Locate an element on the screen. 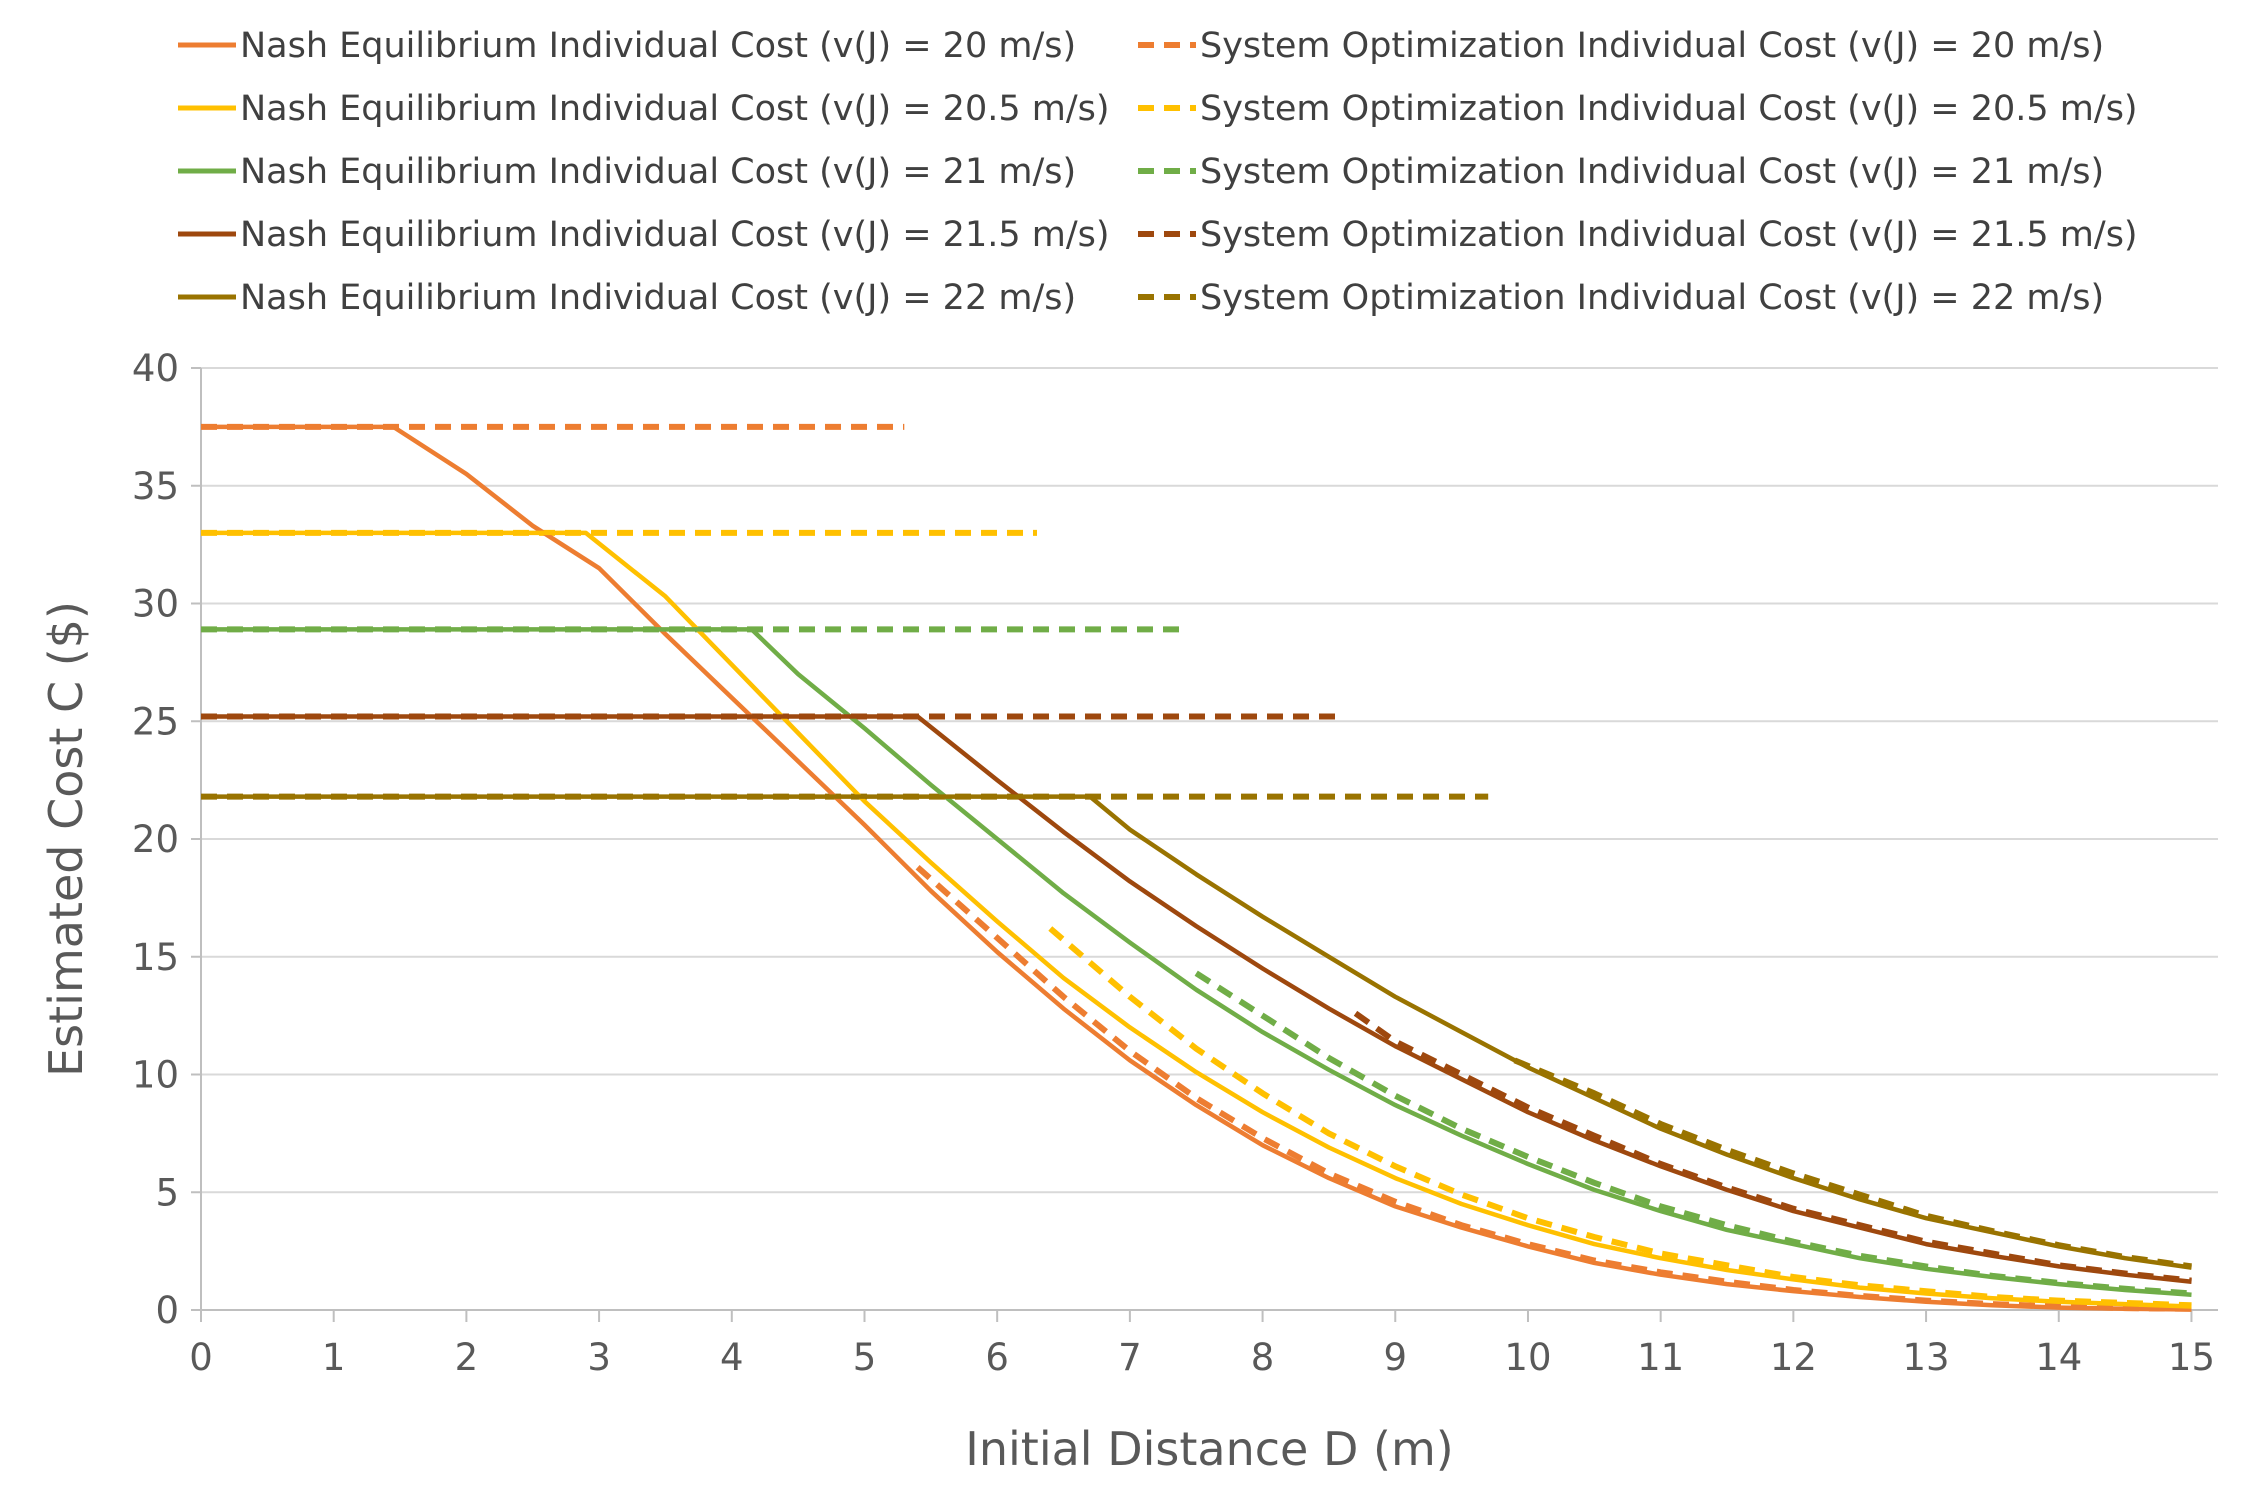 Image resolution: width=2250 pixels, height=1500 pixels. series-line-9-lower is located at coordinates (1852, 1163).